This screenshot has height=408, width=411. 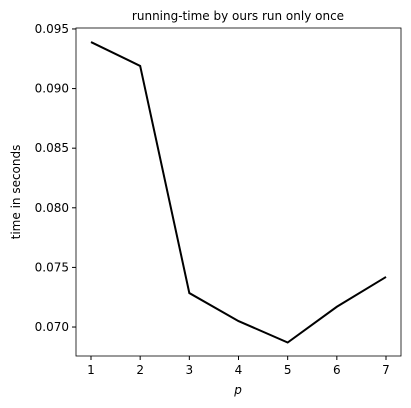 I want to click on x-tick-label: 4, so click(x=239, y=370).